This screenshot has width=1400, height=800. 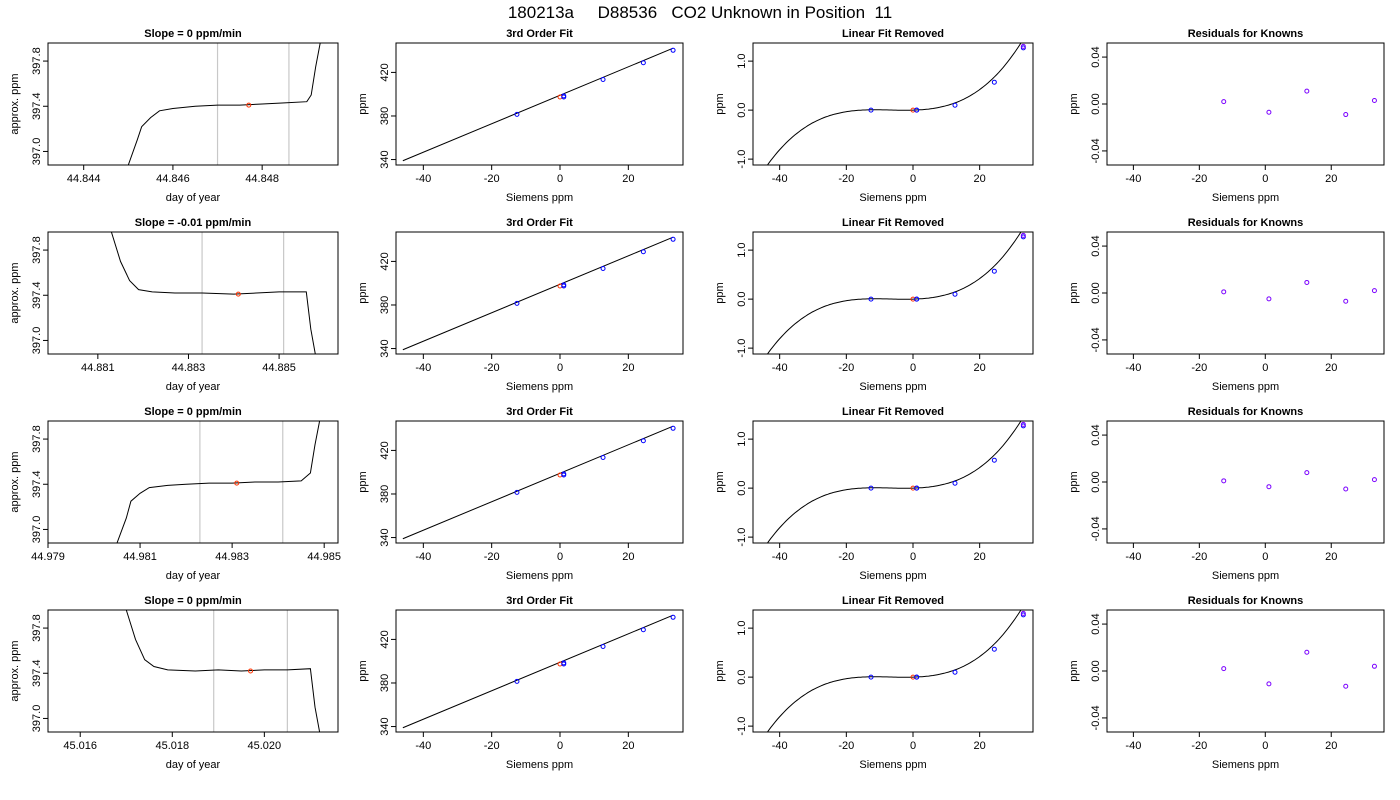 I want to click on plot-frame-r4c2, so click(x=539, y=671).